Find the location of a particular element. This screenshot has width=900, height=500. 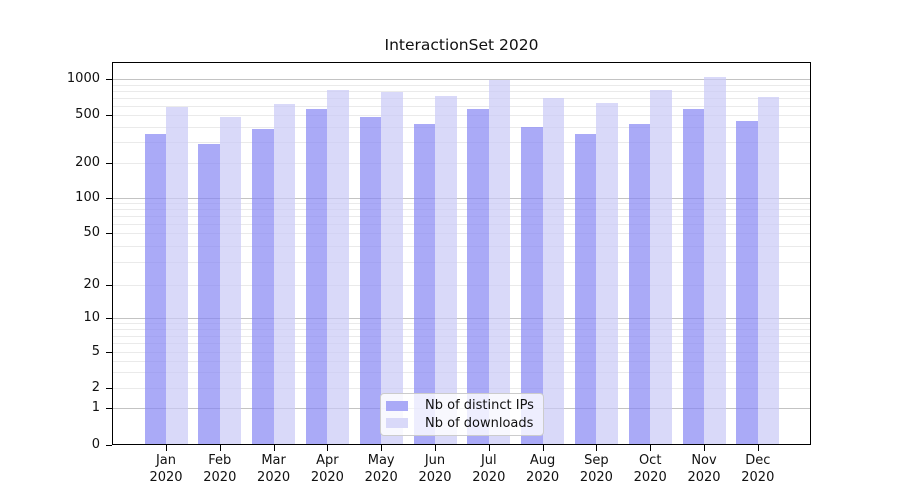

y-tick-label-0: 0 is located at coordinates (95, 444).